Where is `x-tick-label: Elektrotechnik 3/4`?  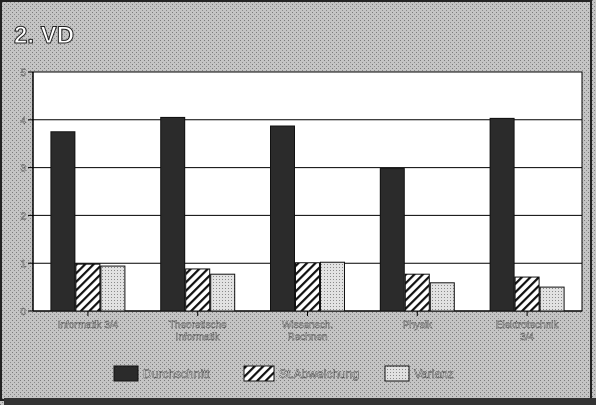 x-tick-label: Elektrotechnik 3/4 is located at coordinates (528, 331).